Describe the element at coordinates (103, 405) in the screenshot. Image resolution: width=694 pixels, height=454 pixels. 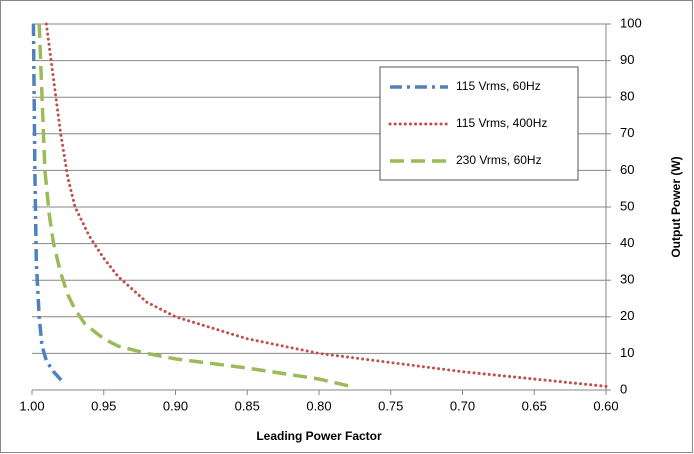
I see `x-tick-label: 0.95` at that location.